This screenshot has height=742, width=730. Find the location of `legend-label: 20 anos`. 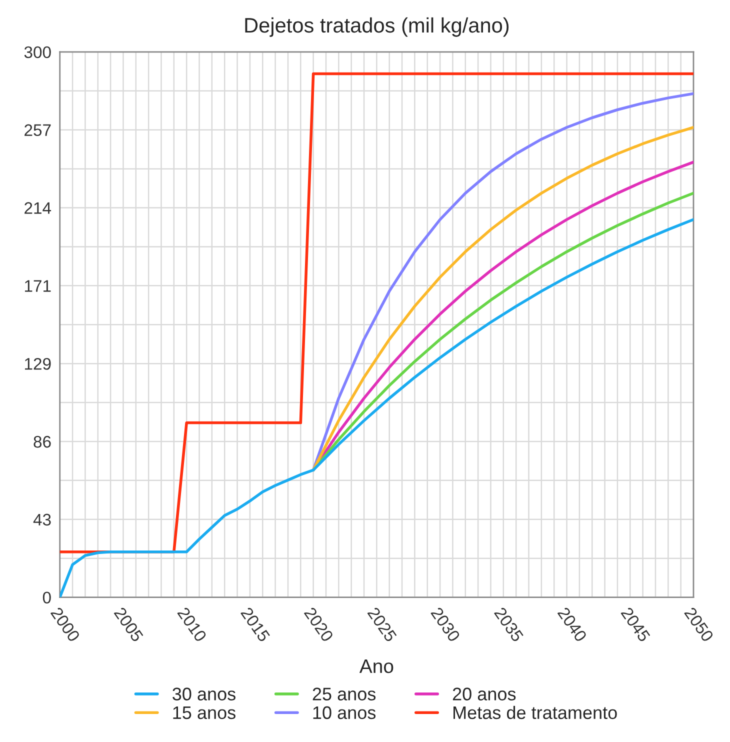

legend-label: 20 anos is located at coordinates (484, 694).